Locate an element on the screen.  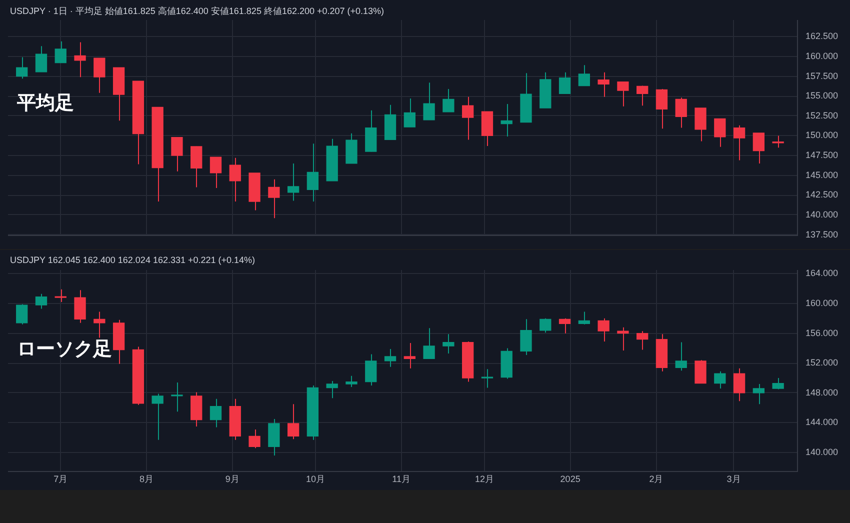
annotation: ローソク足 is located at coordinates (64, 350).